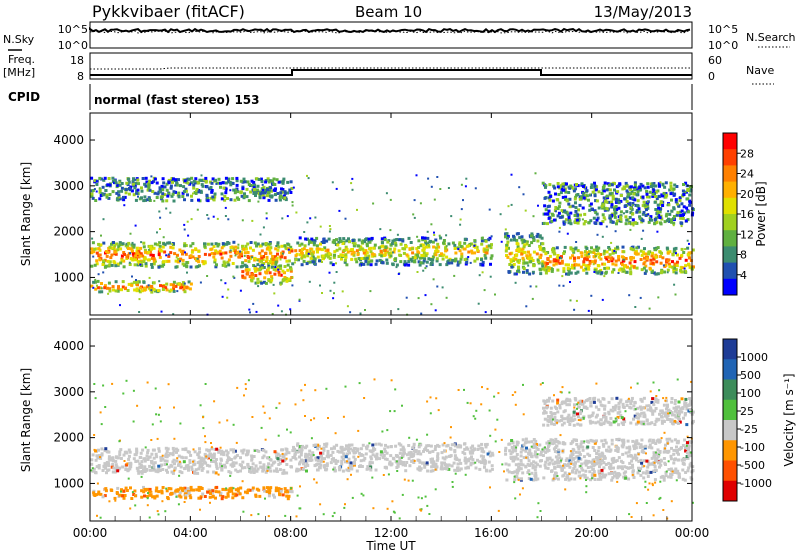 This screenshot has width=800, height=558. Describe the element at coordinates (391, 72) in the screenshot. I see `freq-trace` at that location.